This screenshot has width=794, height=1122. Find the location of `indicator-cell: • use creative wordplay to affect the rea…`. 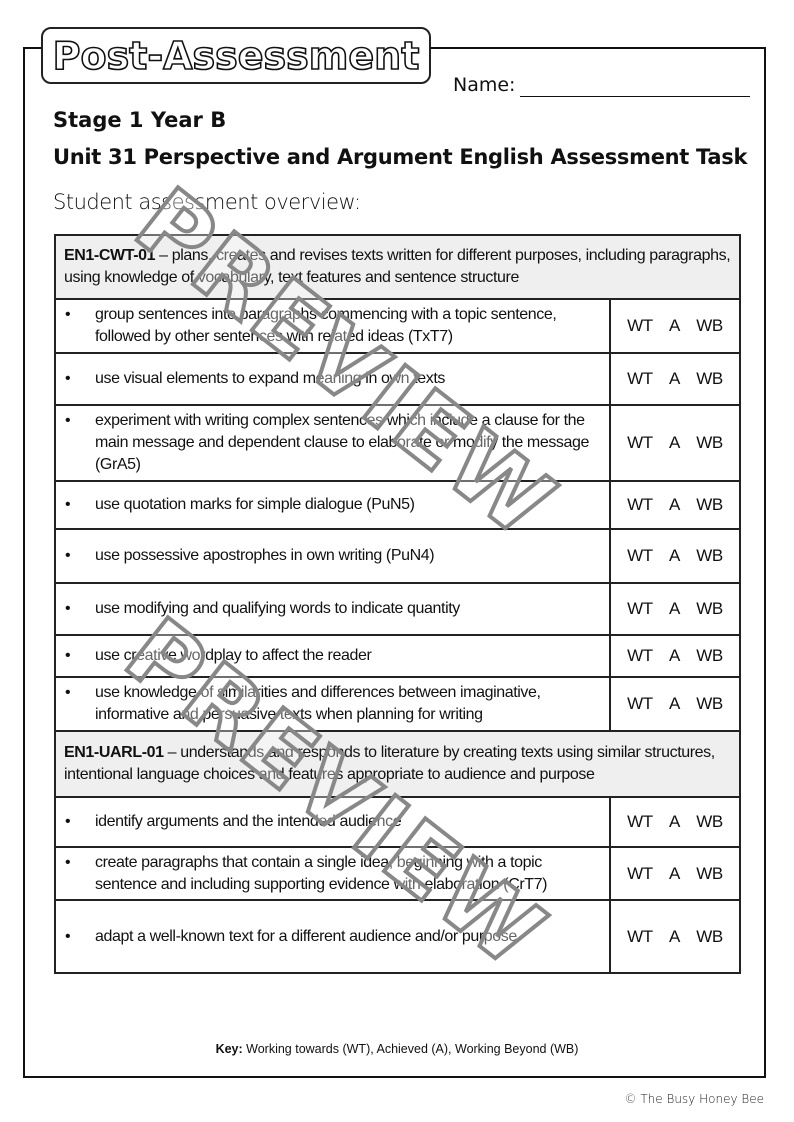

indicator-cell: • use creative wordplay to affect the rea… is located at coordinates (332, 656).